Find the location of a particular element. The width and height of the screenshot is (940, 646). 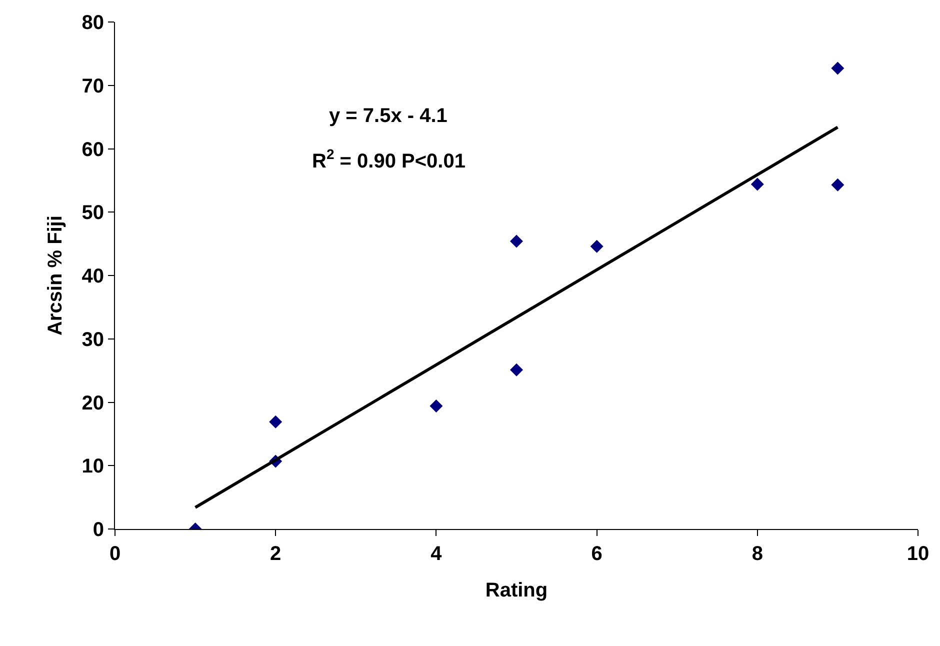

y-tick-label: 20 is located at coordinates (93, 403).